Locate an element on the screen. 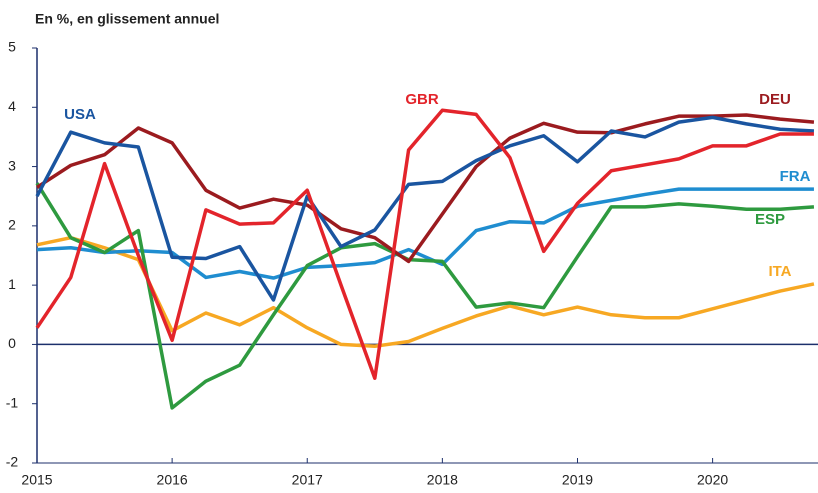 The image size is (818, 493). x-tick-label: 2017 is located at coordinates (307, 480).